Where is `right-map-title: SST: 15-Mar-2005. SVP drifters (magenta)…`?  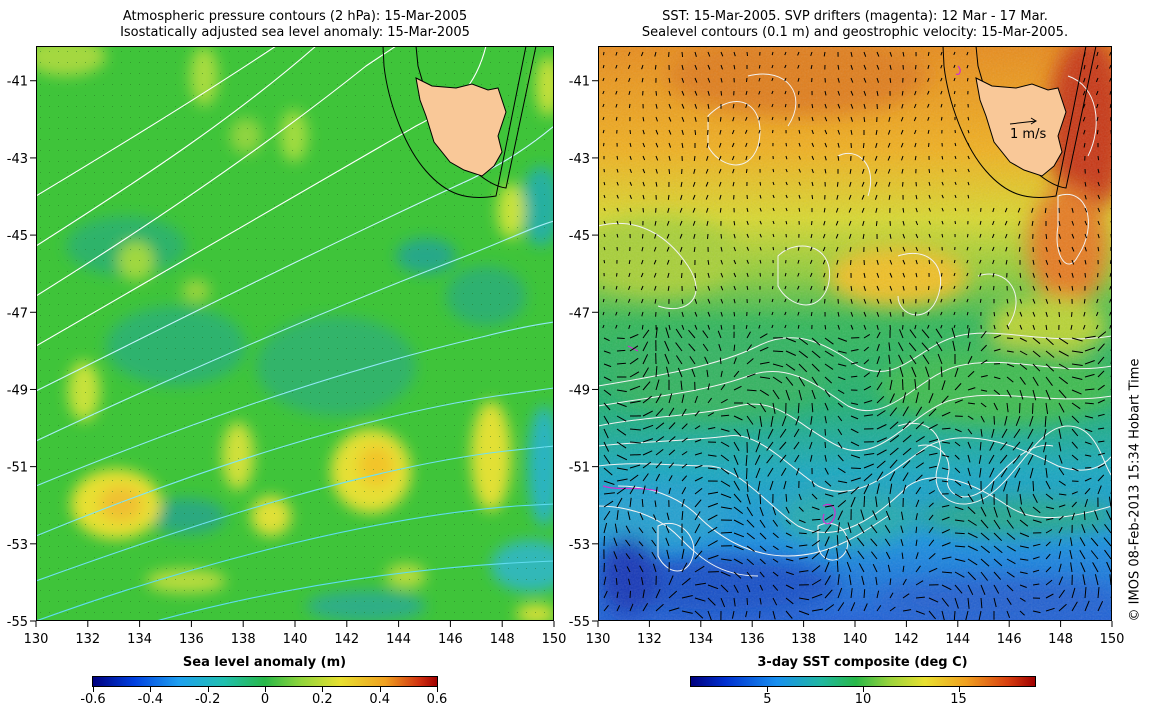 right-map-title: SST: 15-Mar-2005. SVP drifters (magenta)… is located at coordinates (855, 25).